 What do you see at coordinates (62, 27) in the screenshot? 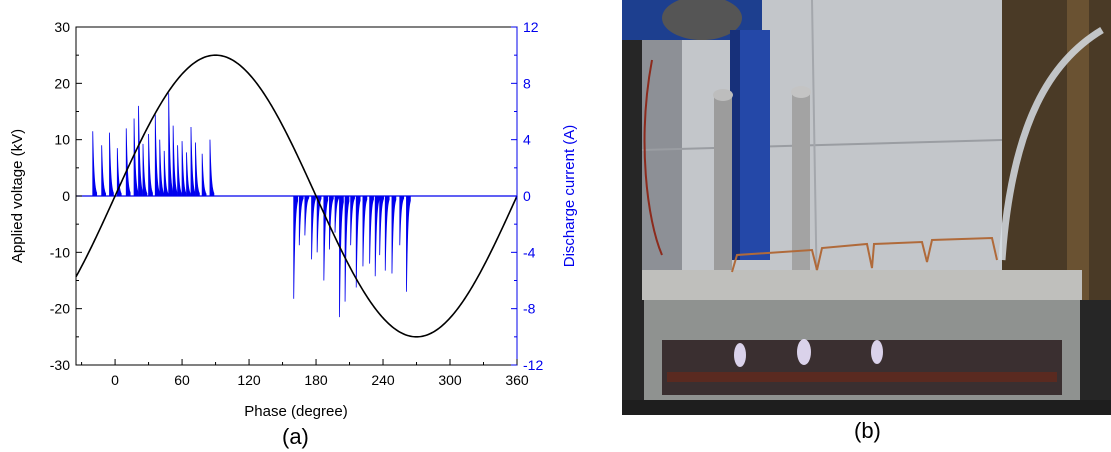
I see `y-left-tick-label: 30` at bounding box center [62, 27].